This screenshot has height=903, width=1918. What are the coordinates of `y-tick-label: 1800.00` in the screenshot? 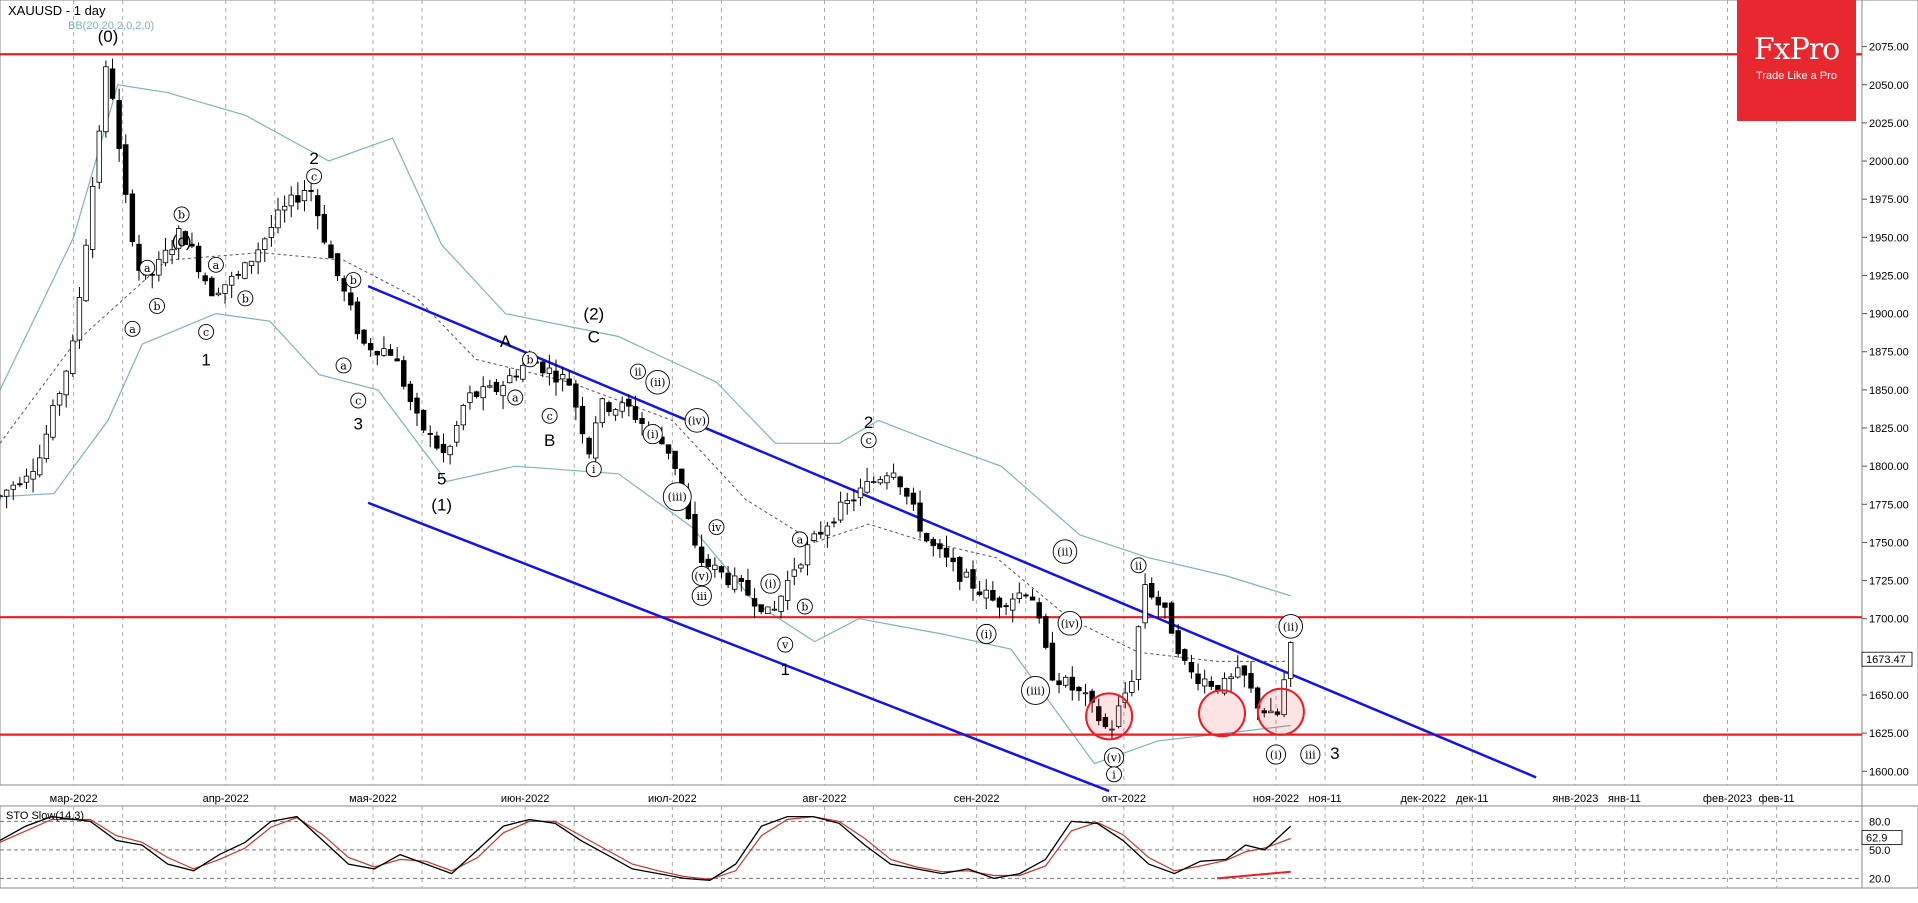 It's located at (1889, 467).